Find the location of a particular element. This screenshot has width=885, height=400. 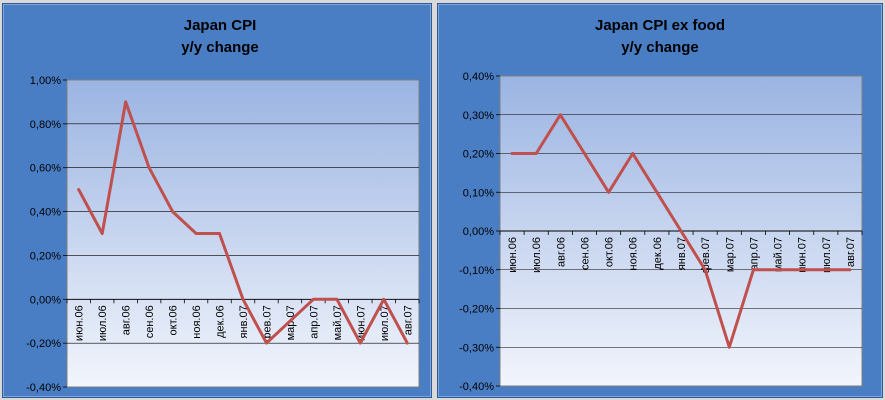

y-tick-label: 0,10% is located at coordinates (478, 193).